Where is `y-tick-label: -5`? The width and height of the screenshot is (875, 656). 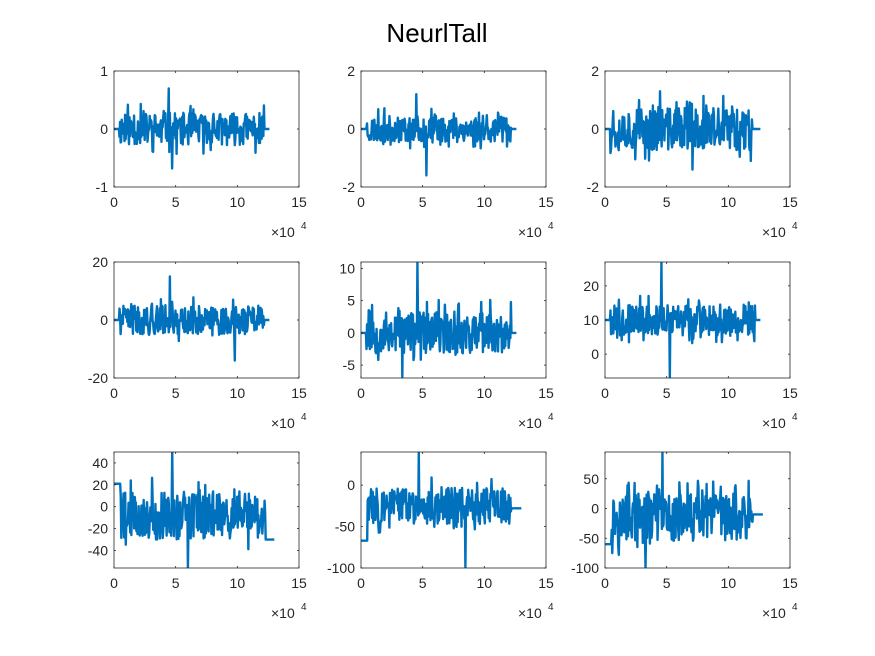
y-tick-label: -5 is located at coordinates (349, 365).